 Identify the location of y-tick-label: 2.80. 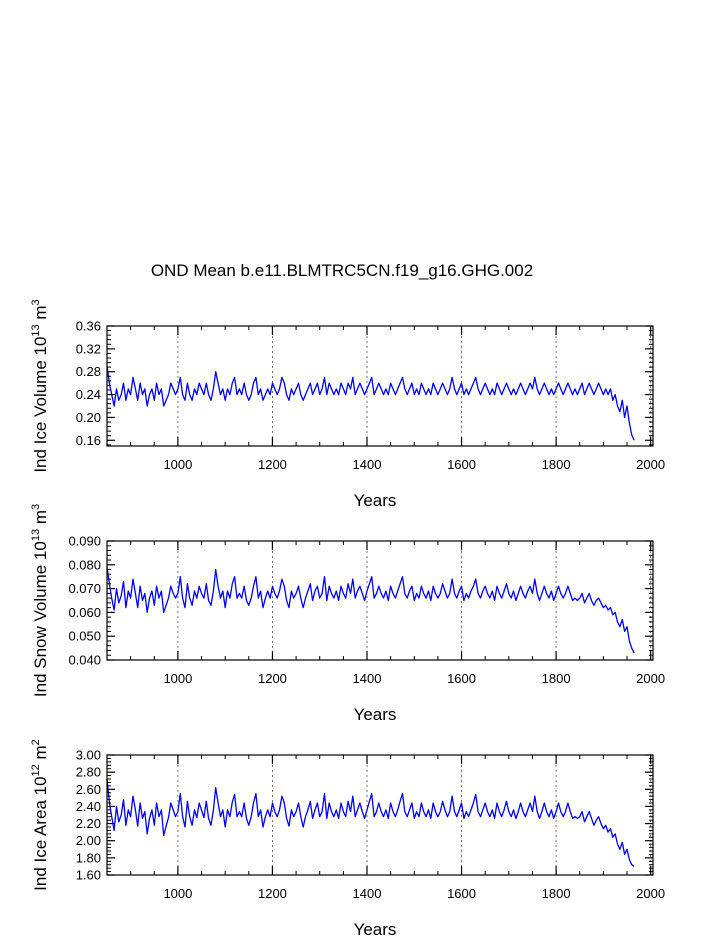
(88, 772).